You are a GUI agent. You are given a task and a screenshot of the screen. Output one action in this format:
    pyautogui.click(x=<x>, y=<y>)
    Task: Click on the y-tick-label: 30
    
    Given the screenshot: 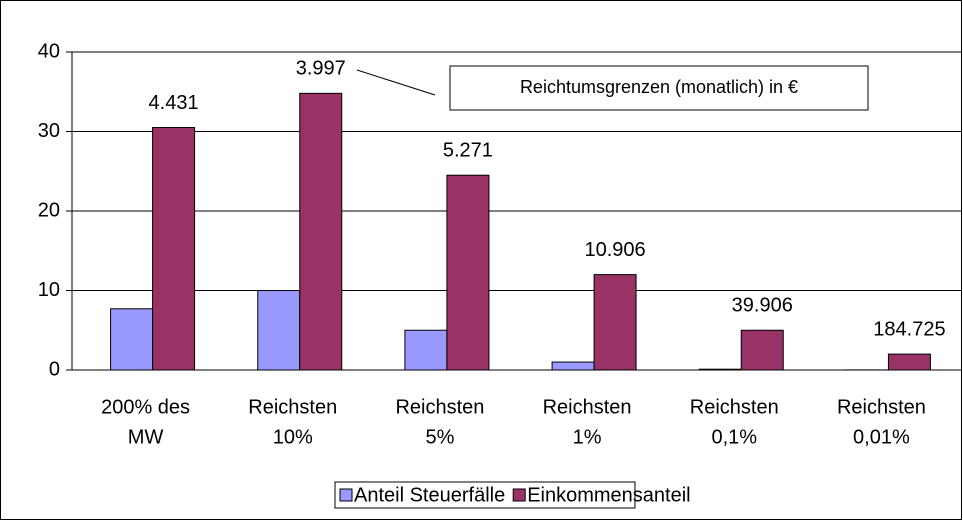 What is the action you would take?
    pyautogui.click(x=49, y=131)
    